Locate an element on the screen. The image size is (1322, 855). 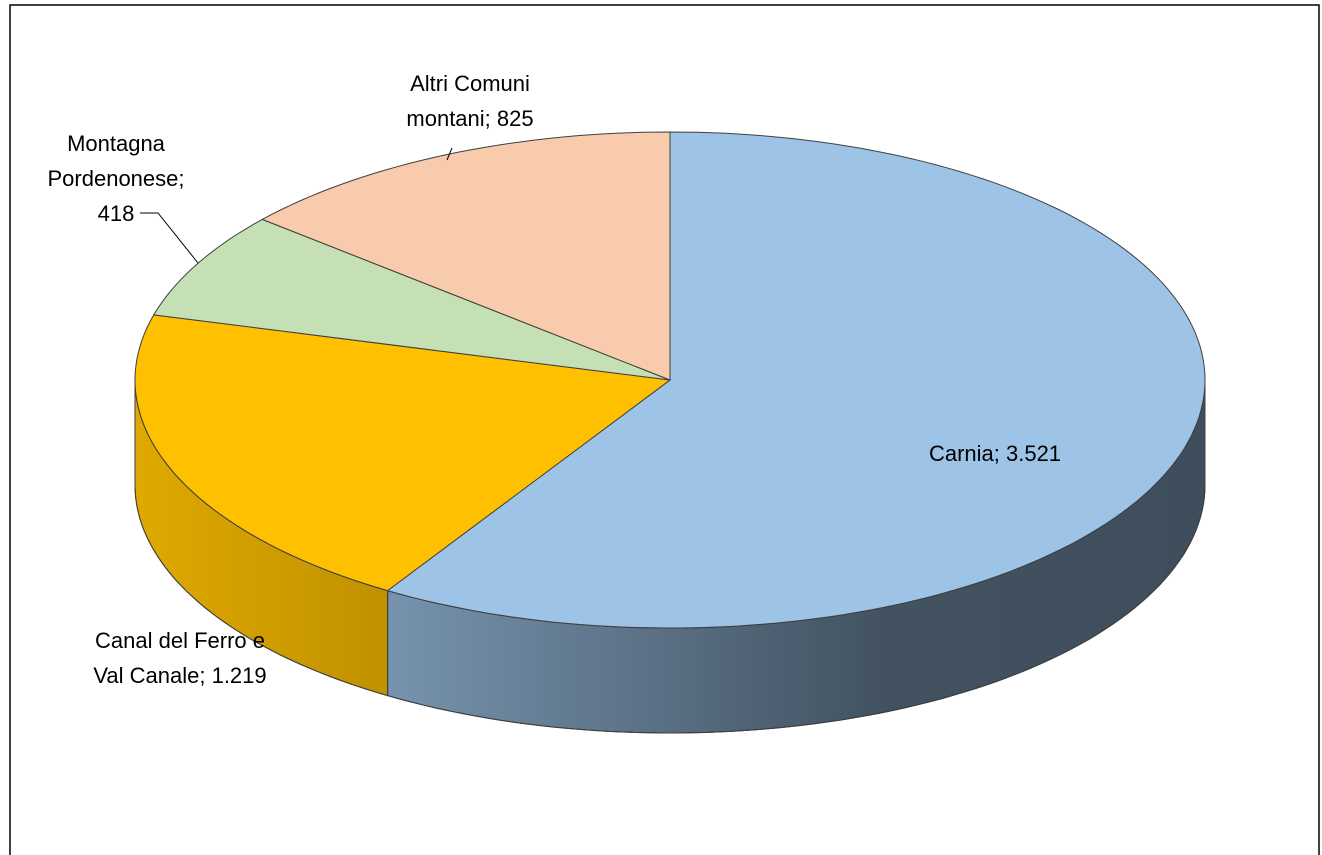
data-label-line: 418 is located at coordinates (116, 213).